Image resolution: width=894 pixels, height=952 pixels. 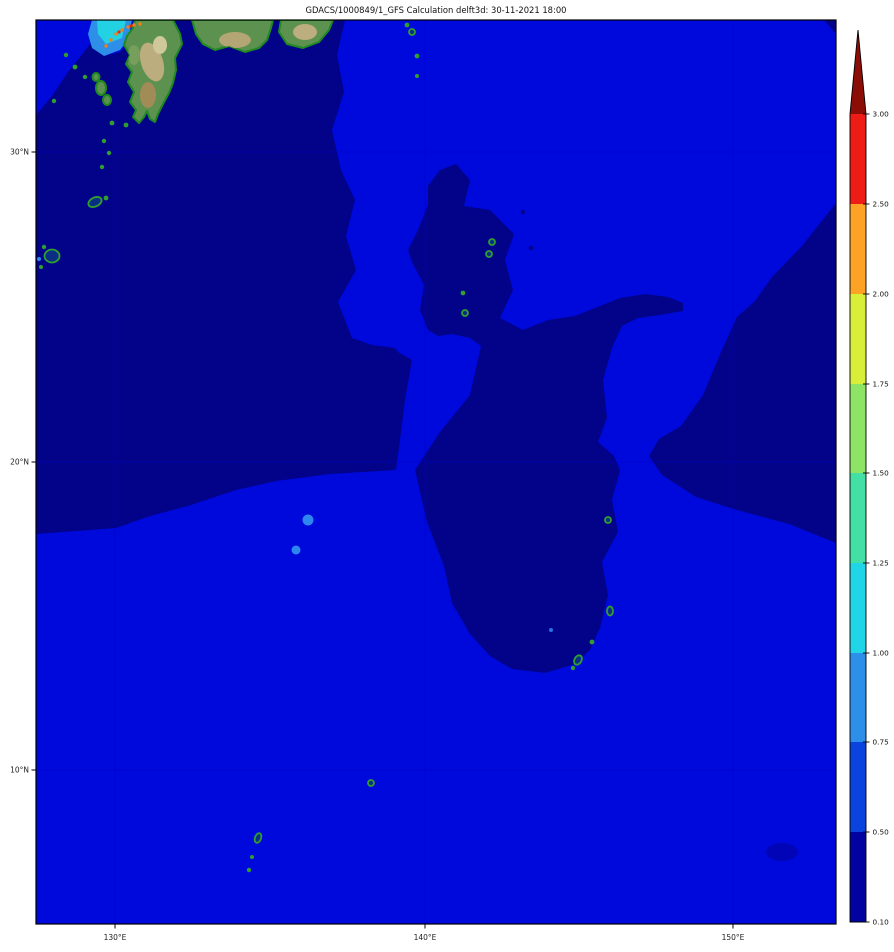 I want to click on cbar-label-2.00: 2.00, so click(x=881, y=294).